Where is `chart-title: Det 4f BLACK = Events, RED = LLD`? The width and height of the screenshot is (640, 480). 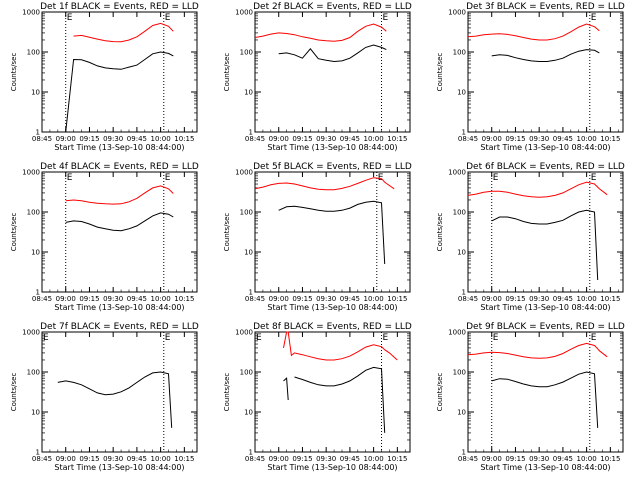 chart-title: Det 4f BLACK = Events, RED = LLD is located at coordinates (119, 167).